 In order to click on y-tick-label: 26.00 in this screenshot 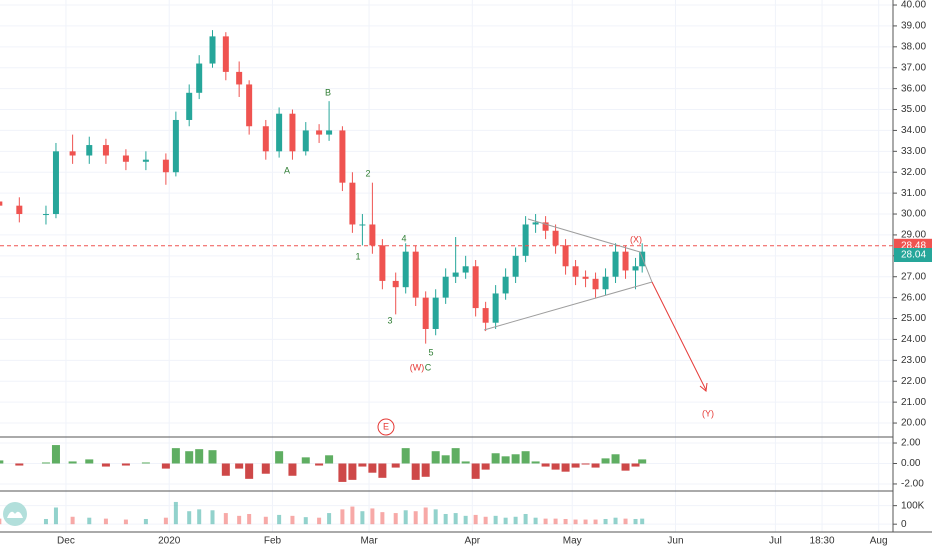, I will do `click(913, 297)`.